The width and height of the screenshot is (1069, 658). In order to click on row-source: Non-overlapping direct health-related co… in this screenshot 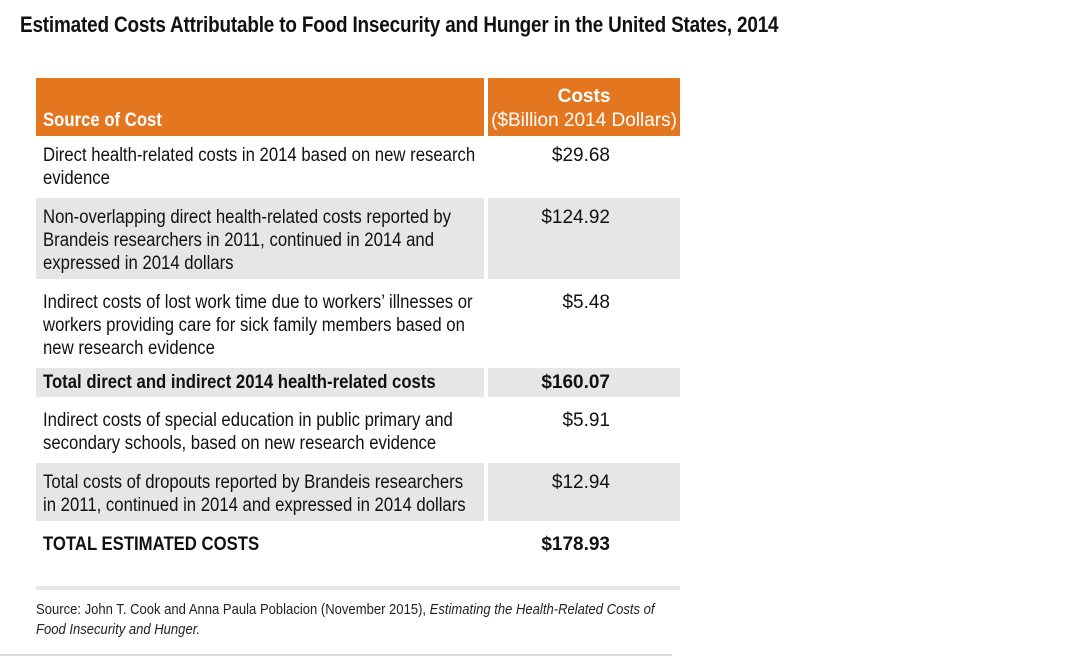, I will do `click(260, 238)`.